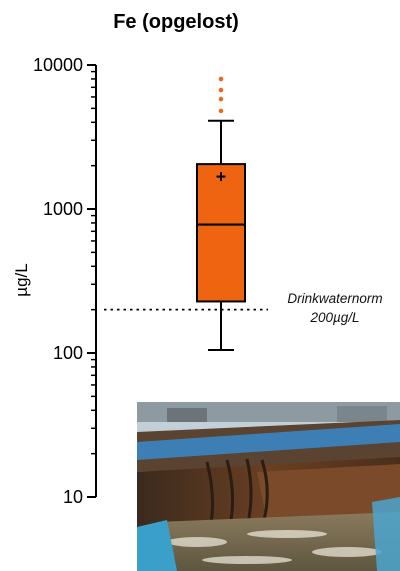 This screenshot has width=400, height=571. Describe the element at coordinates (221, 233) in the screenshot. I see `iqr-box` at that location.